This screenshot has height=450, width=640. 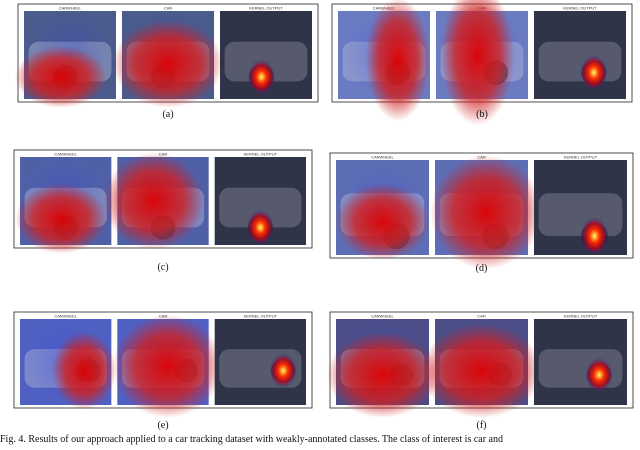 What do you see at coordinates (162, 425) in the screenshot?
I see `panel-label: (e)` at bounding box center [162, 425].